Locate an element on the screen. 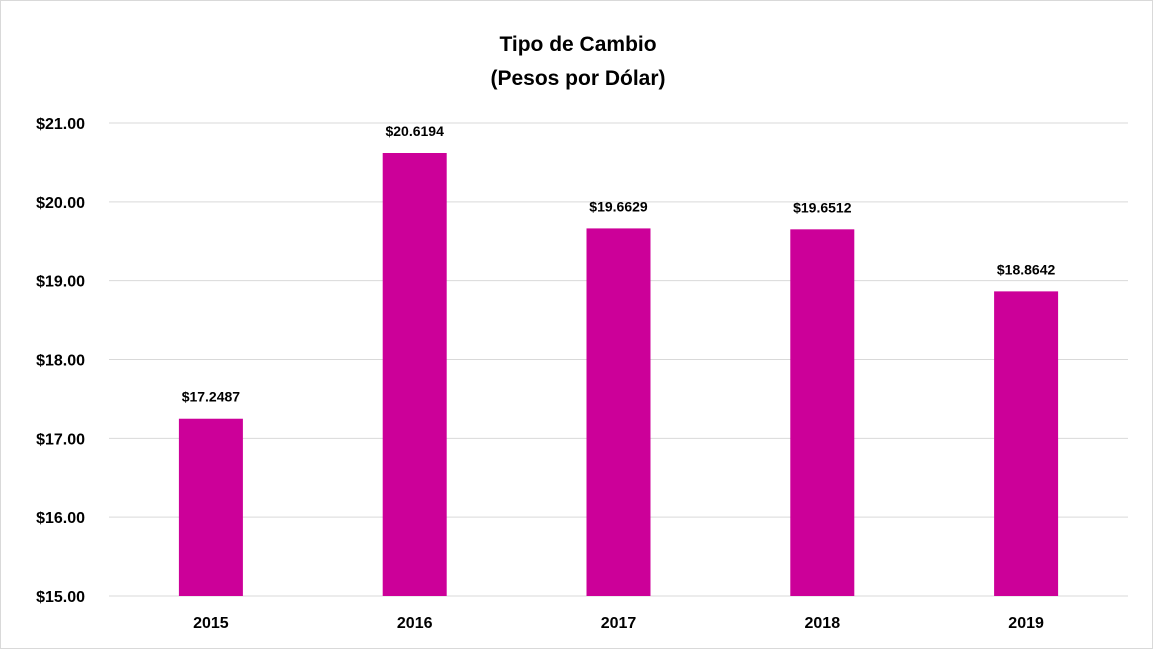 The width and height of the screenshot is (1153, 650). y-tick-label: $21.00 is located at coordinates (60, 124).